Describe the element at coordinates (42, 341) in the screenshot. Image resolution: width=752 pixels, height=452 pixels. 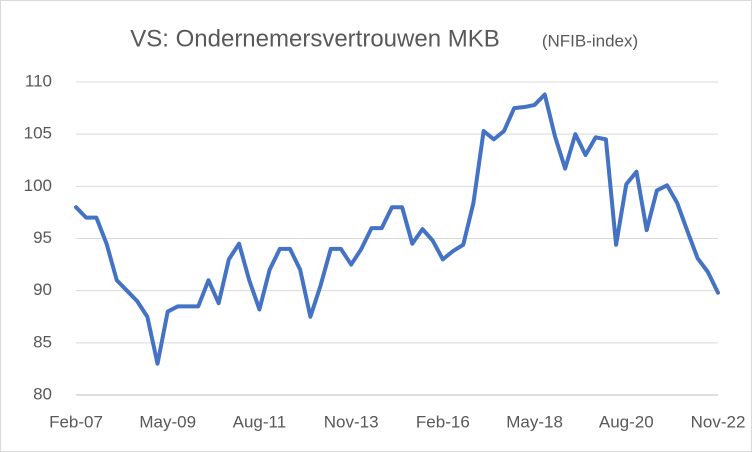
I see `y-tick-label: 85` at that location.